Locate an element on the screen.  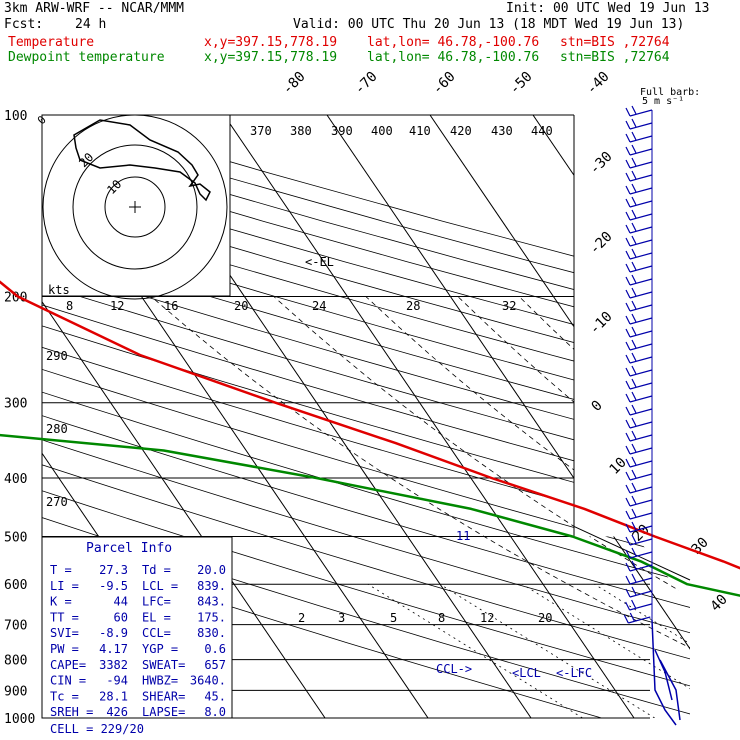
parcel-label: K = is located at coordinates (61, 602).